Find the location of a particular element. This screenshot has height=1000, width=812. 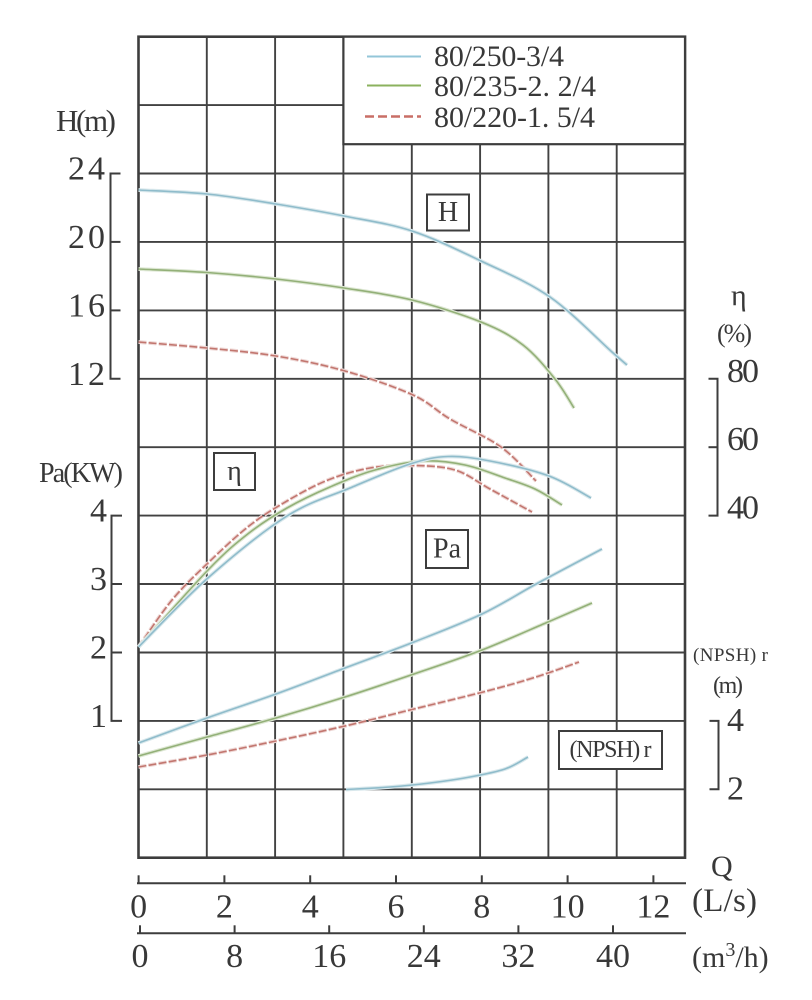

svg-text: 6 is located at coordinates (396, 907).